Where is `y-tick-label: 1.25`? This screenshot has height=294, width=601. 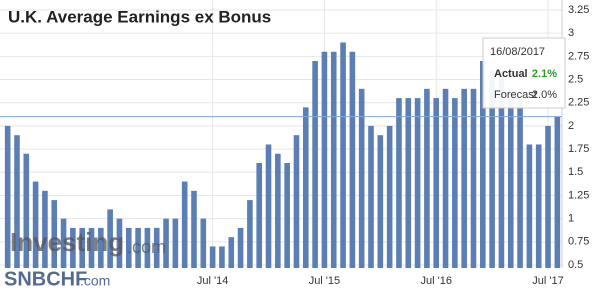
y-tick-label: 1.25 is located at coordinates (578, 195).